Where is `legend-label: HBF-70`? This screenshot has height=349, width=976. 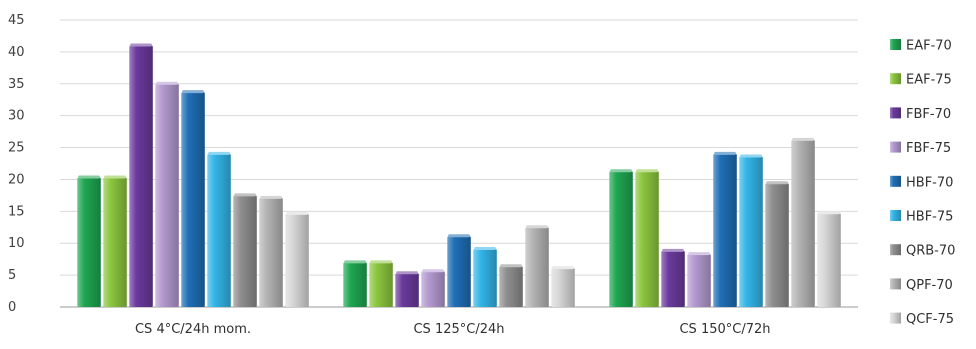
legend-label: HBF-70 is located at coordinates (929, 182).